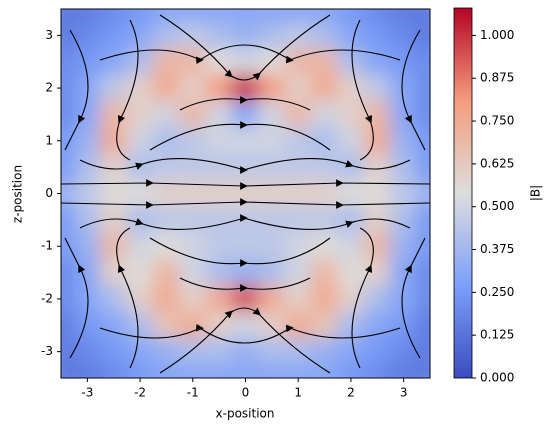 This screenshot has width=551, height=432. What do you see at coordinates (497, 35) in the screenshot?
I see `colorbar-tick-label: 1.000` at bounding box center [497, 35].